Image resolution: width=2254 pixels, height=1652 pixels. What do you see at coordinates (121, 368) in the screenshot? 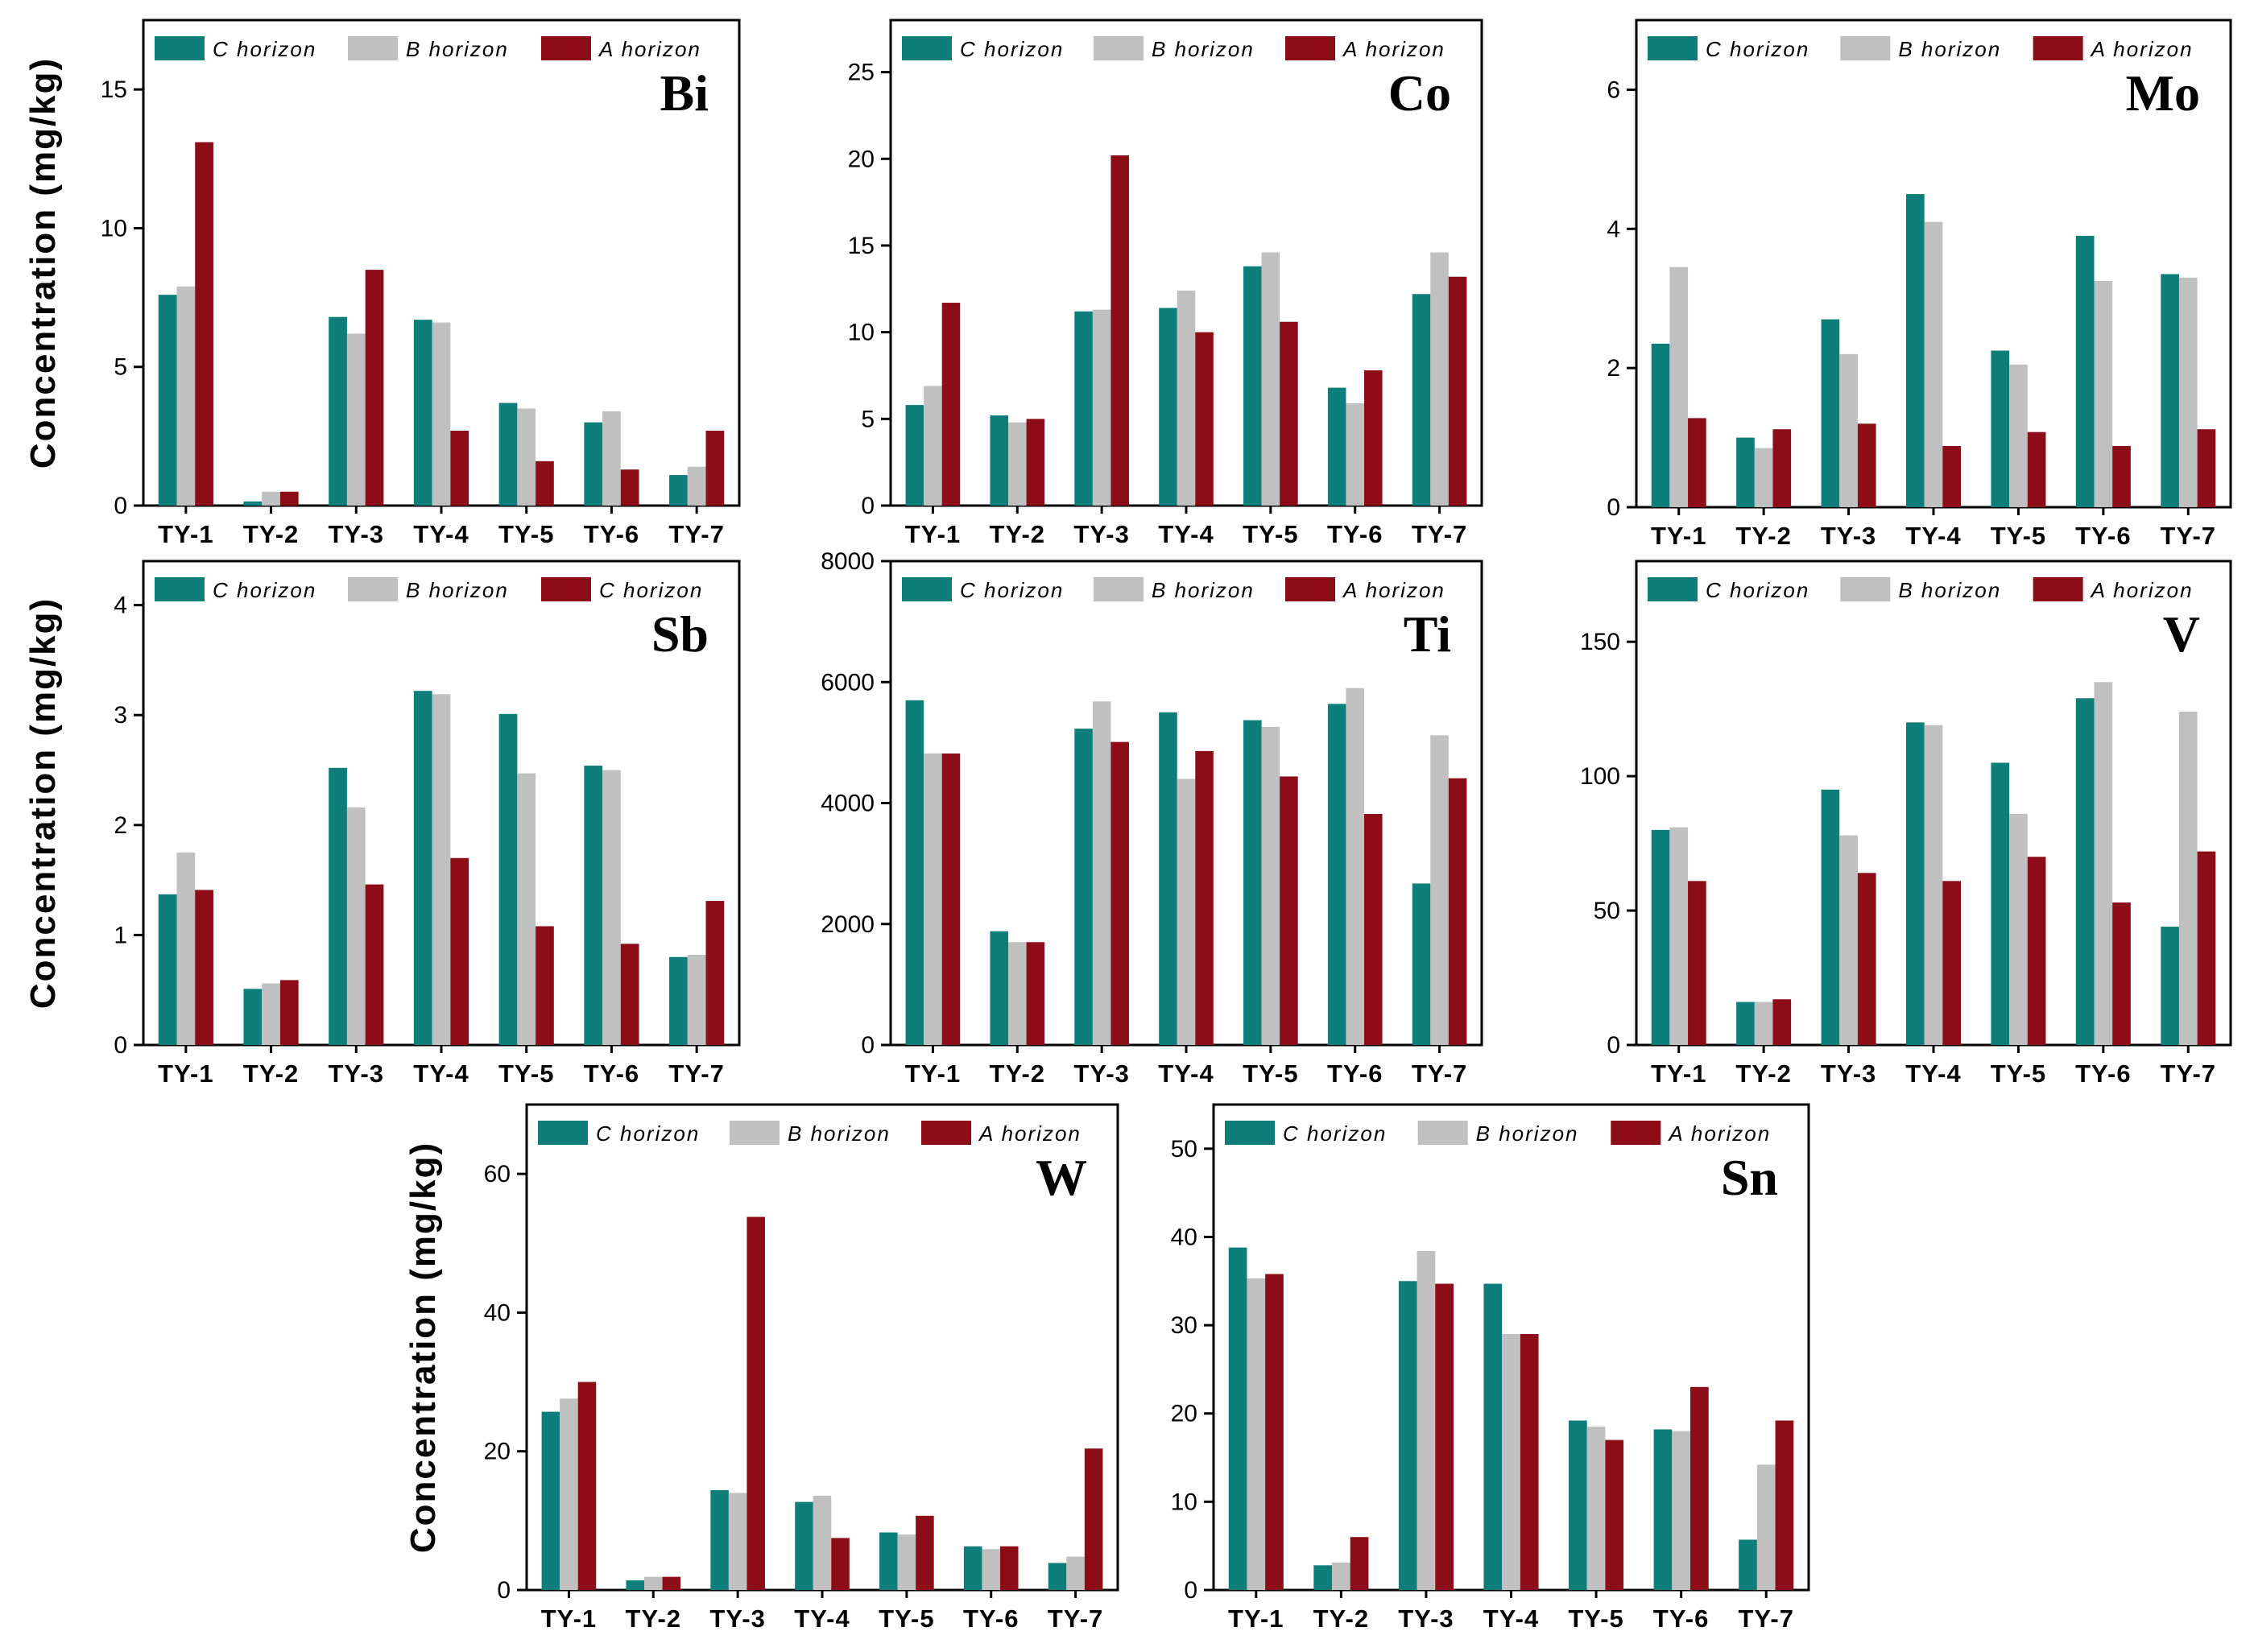
I see `y-tick-label: 5` at bounding box center [121, 368].